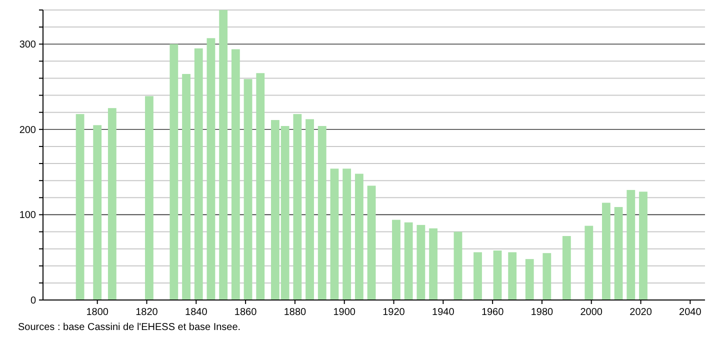  What do you see at coordinates (196, 312) in the screenshot?
I see `x-tick-label: 1840` at bounding box center [196, 312].